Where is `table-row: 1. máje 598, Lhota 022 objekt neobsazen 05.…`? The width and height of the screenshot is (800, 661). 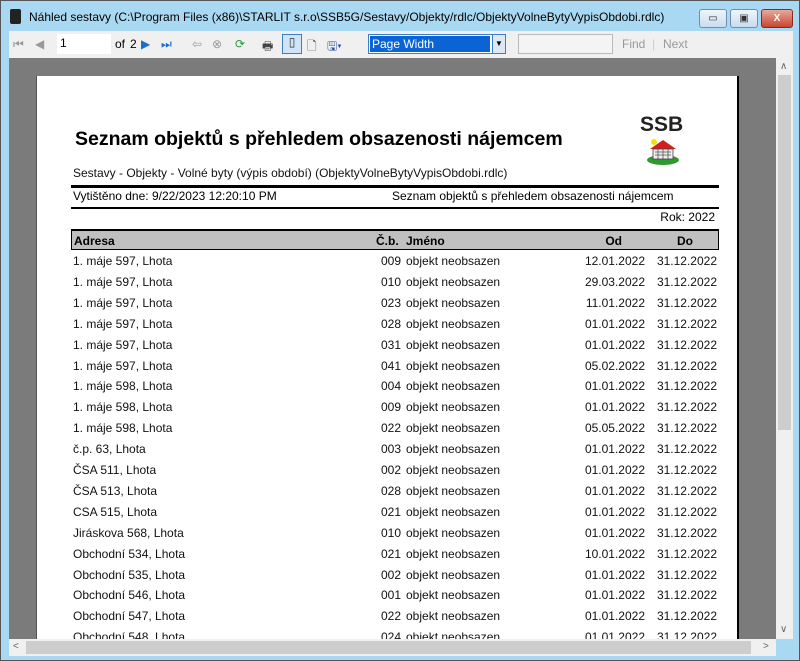 table-row: 1. máje 598, Lhota 022 objekt neobsazen 05.… is located at coordinates (395, 428).